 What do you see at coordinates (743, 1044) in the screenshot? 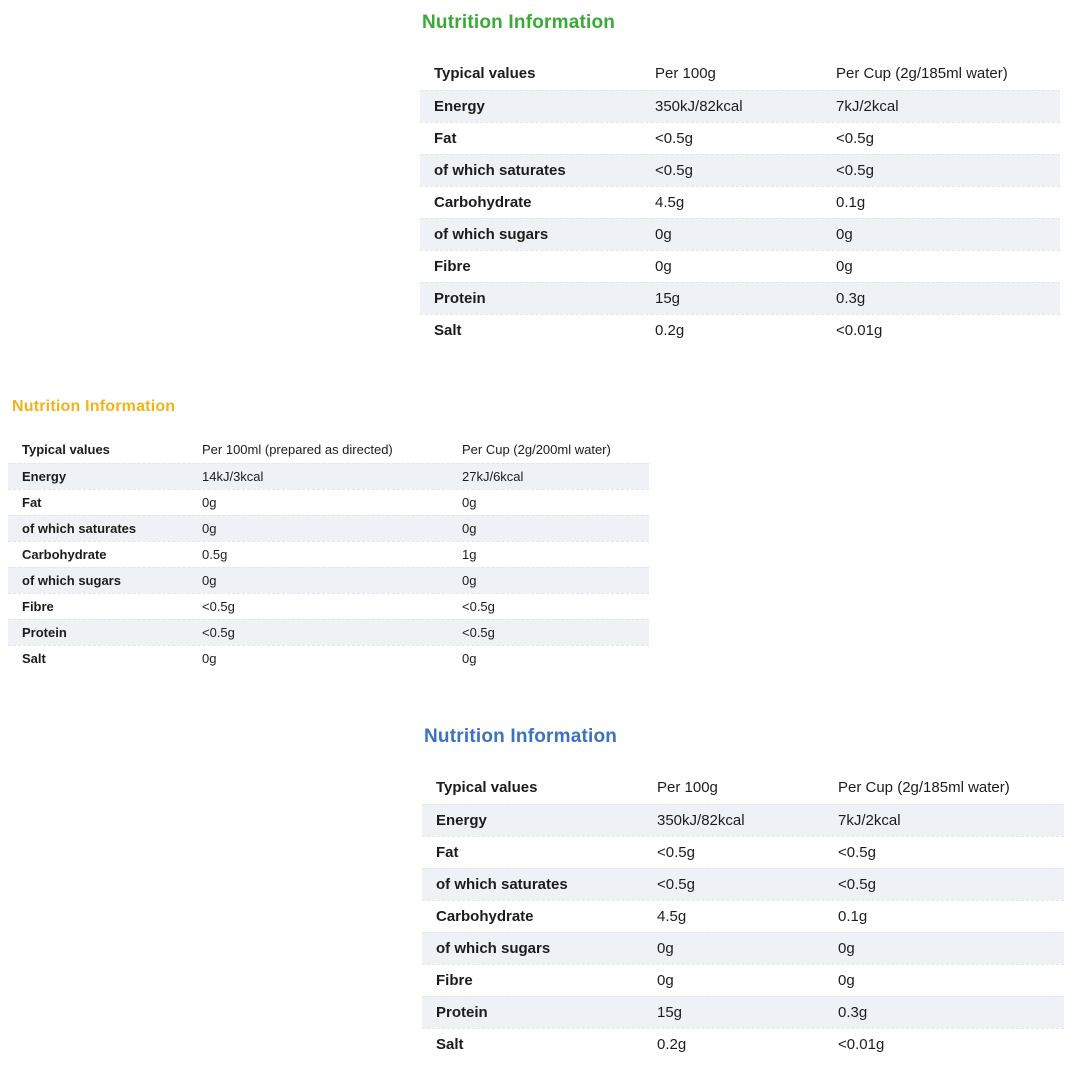
I see `table-row-salt: Salt 0.2g <0.01g` at bounding box center [743, 1044].